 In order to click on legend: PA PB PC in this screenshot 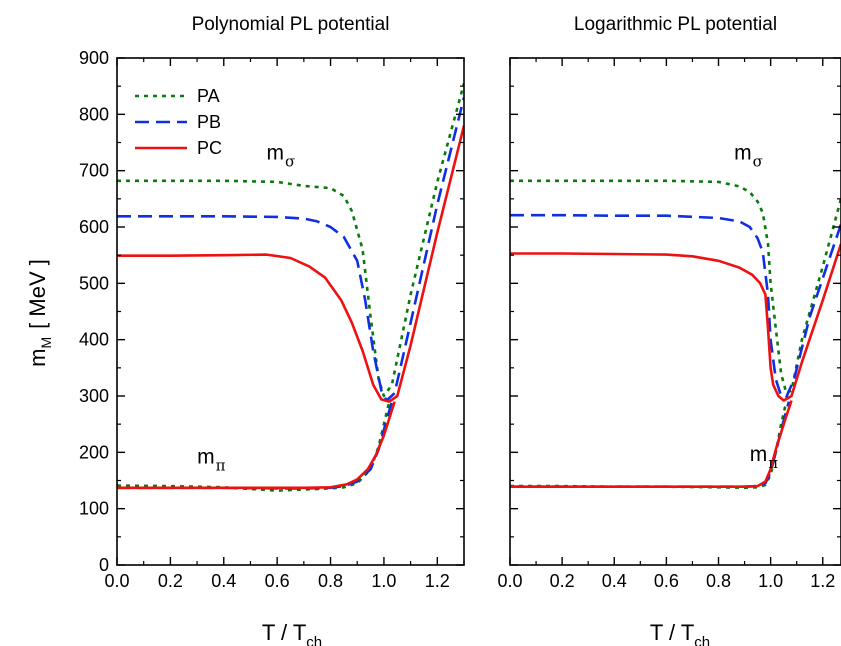, I will do `click(178, 122)`.